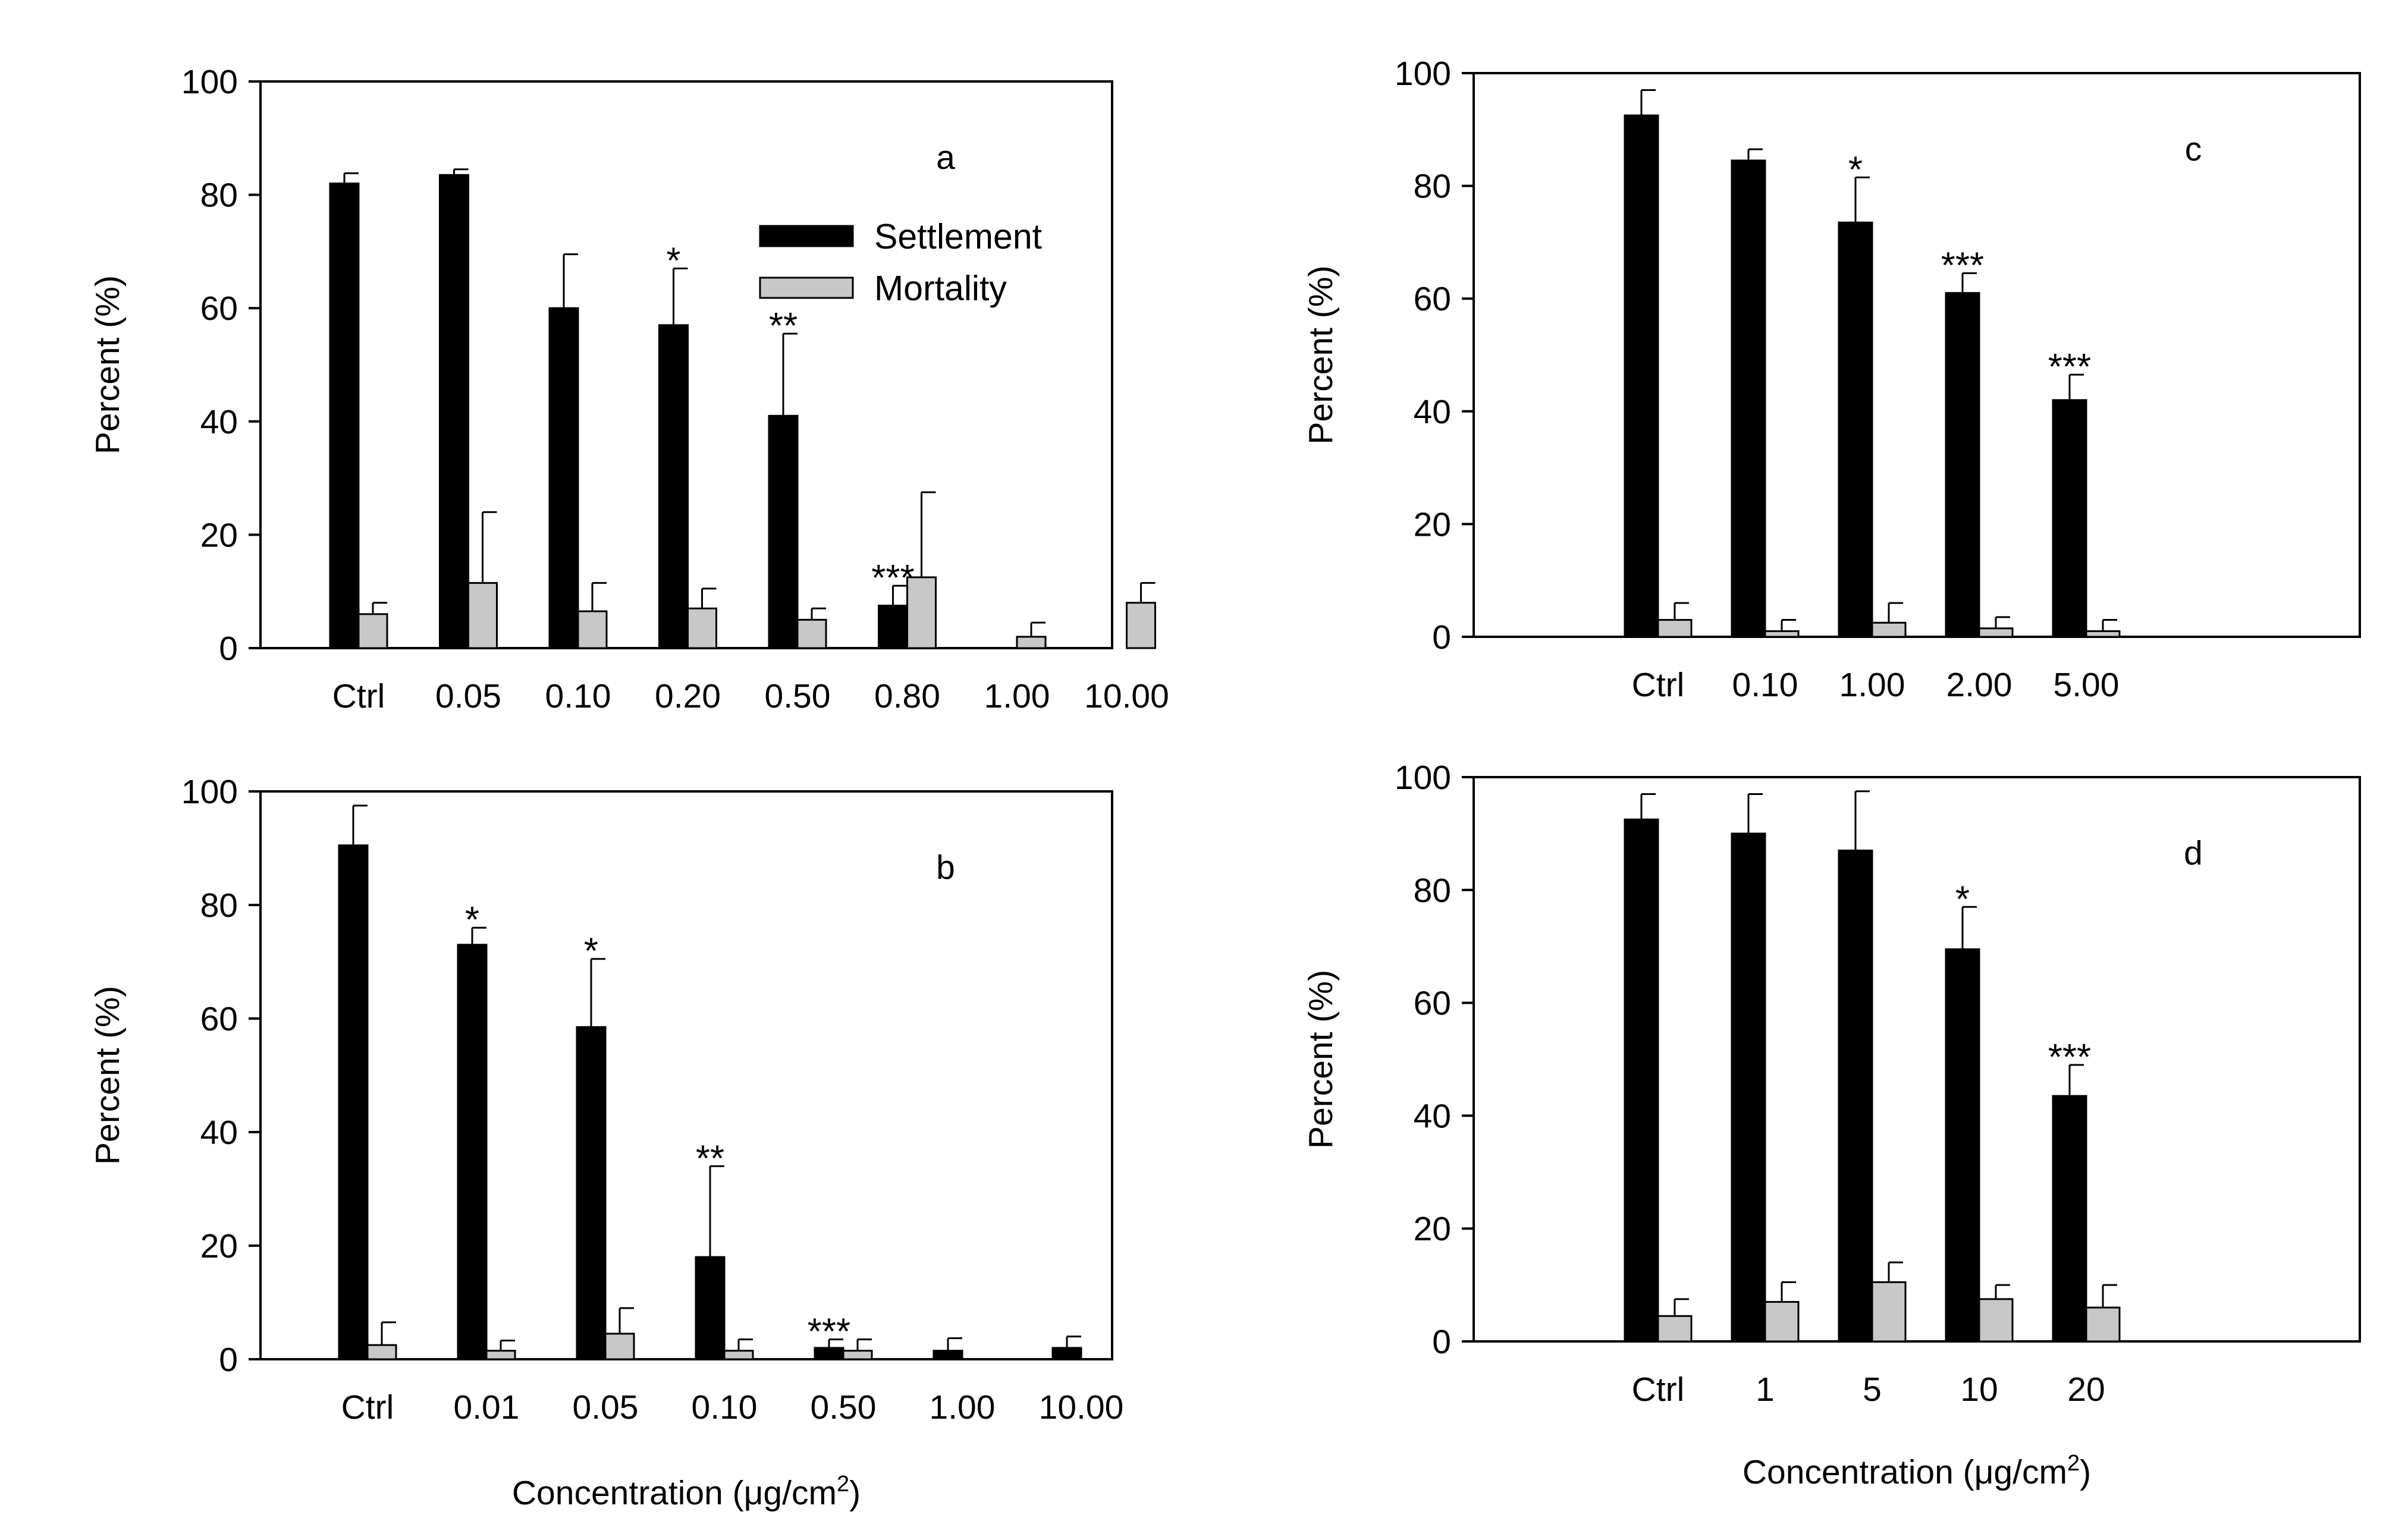 The image size is (2405, 1540). I want to click on x-tick-label: 5, so click(1873, 1390).